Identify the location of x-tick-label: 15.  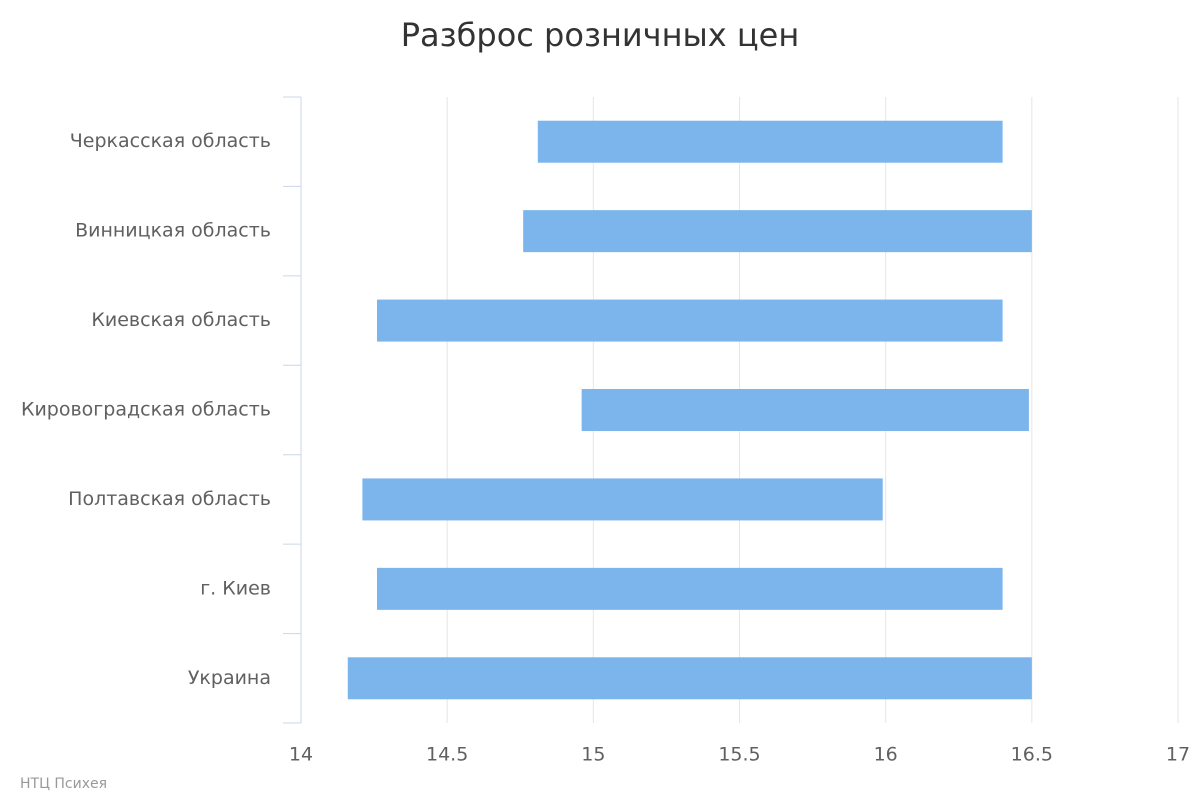
(593, 755).